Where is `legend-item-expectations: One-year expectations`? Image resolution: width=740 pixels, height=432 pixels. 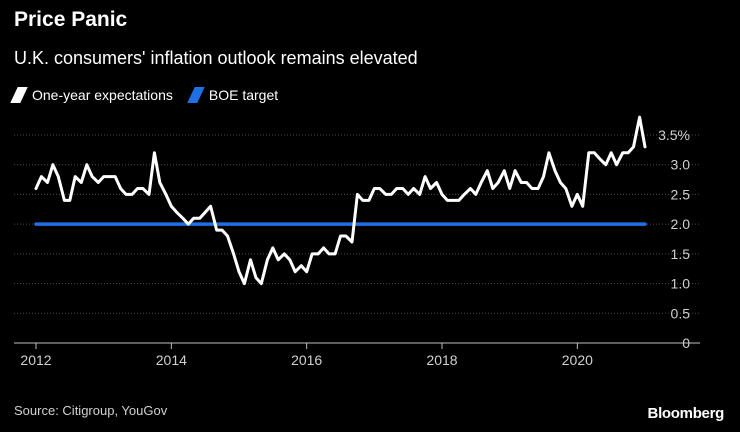
legend-item-expectations: One-year expectations is located at coordinates (91, 95).